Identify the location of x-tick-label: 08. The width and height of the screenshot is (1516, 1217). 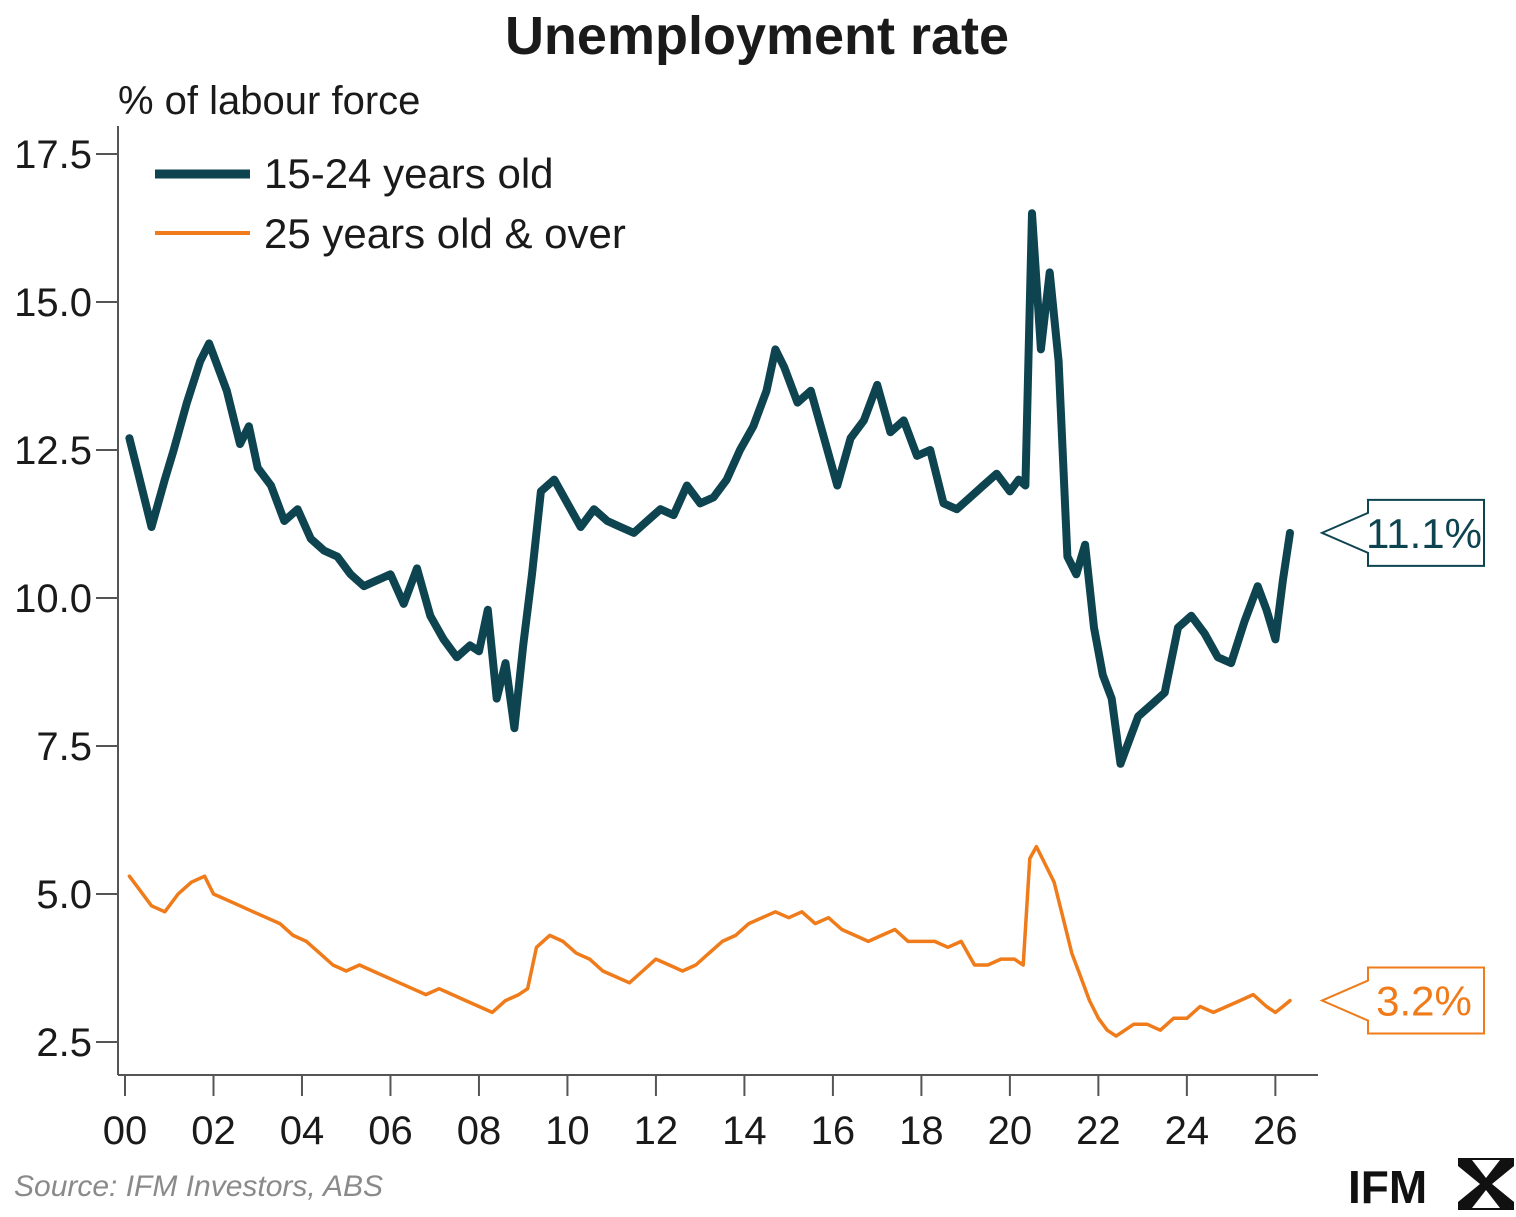
(479, 1131).